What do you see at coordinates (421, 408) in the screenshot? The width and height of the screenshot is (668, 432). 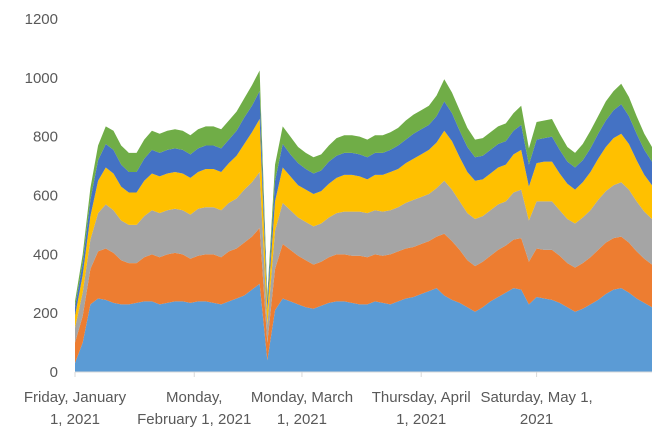 I see `x-tick-label: Thursday, April 1, 2021` at bounding box center [421, 408].